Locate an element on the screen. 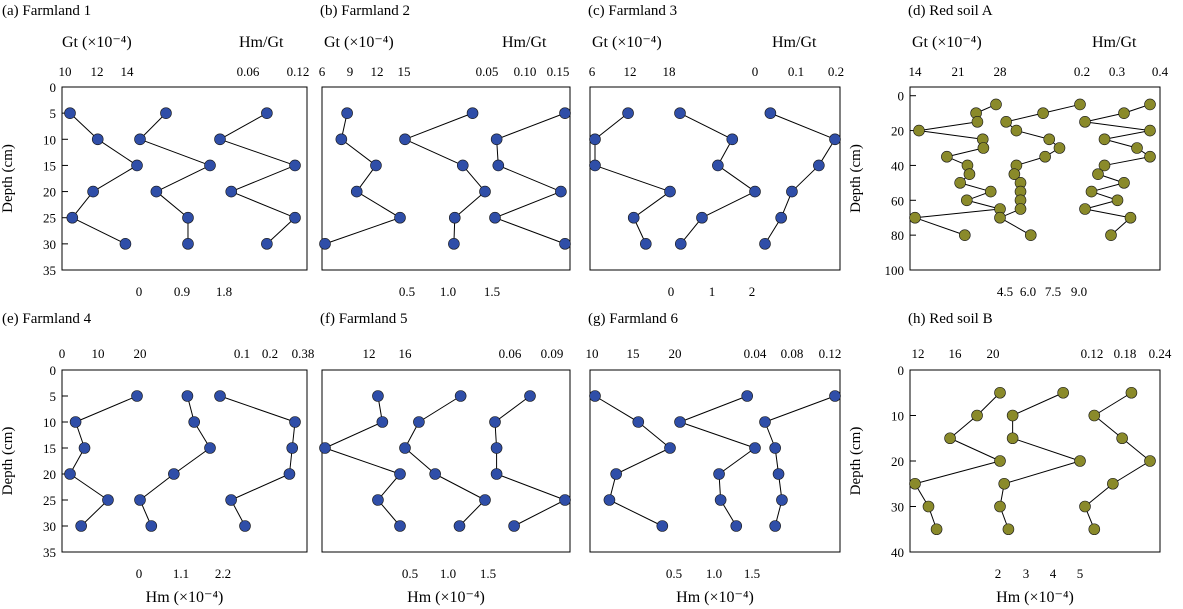  panel-title: (g) Farmland 6 is located at coordinates (633, 319).